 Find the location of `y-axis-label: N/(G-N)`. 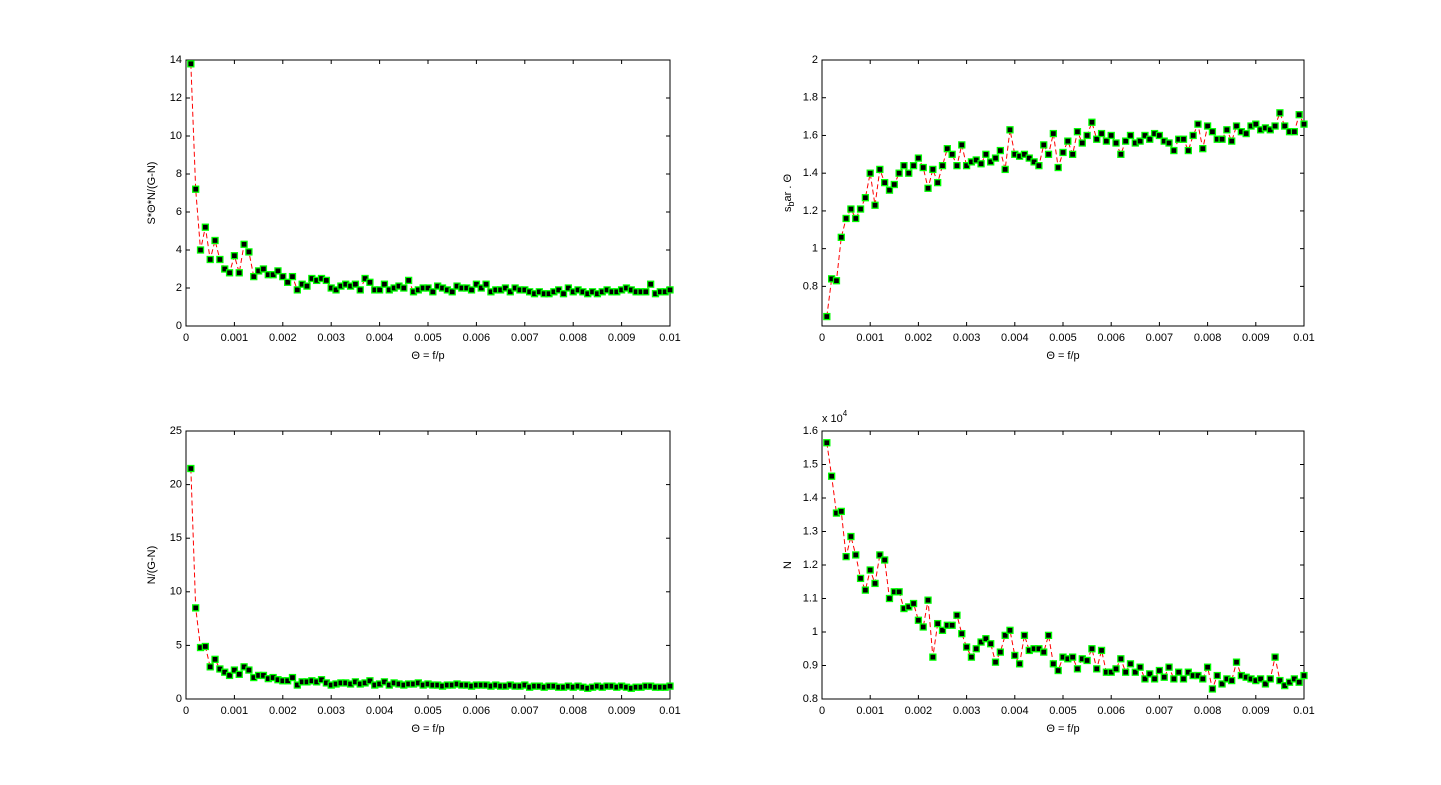

y-axis-label: N/(G-N) is located at coordinates (152, 565).